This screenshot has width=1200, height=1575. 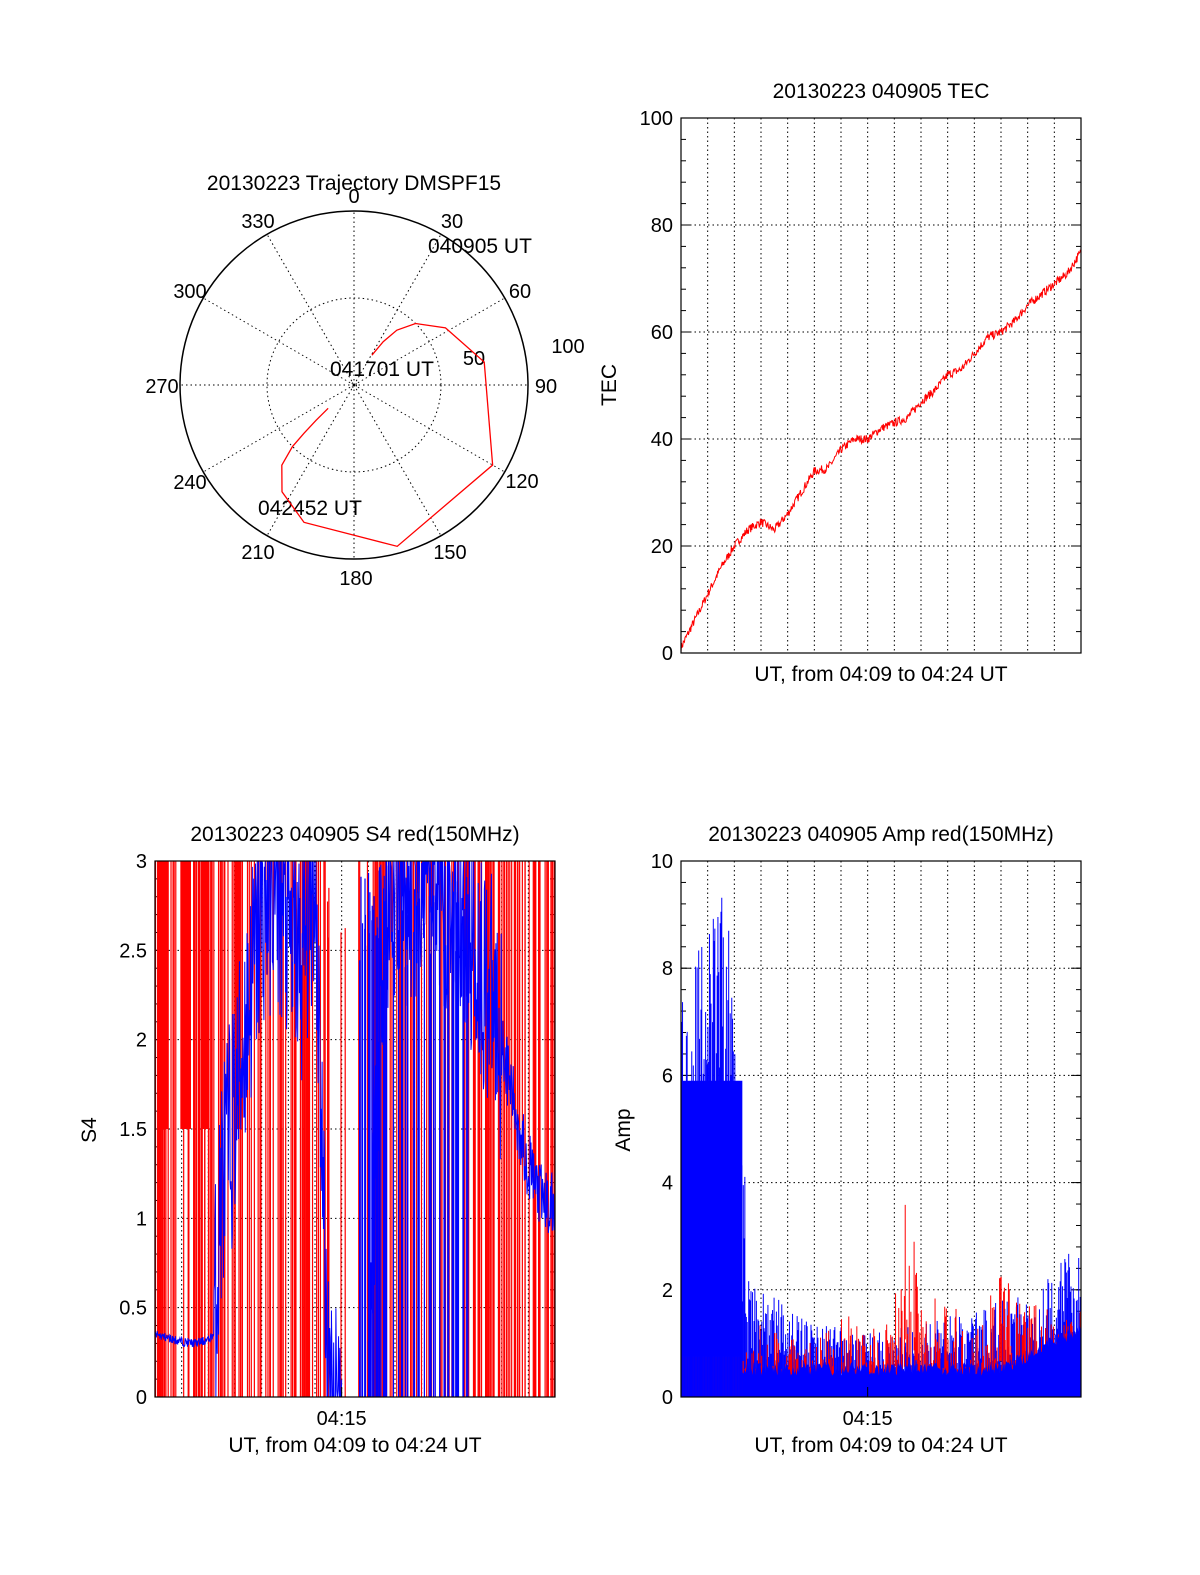 I want to click on y-tick-label: 8, so click(x=667, y=969).